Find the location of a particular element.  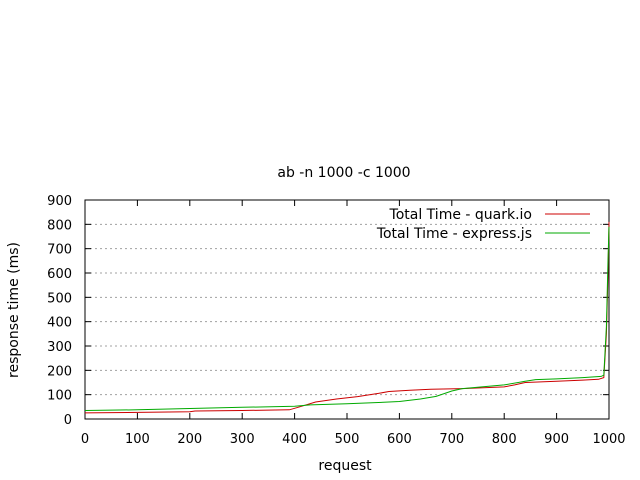

x-tick-label: 600 is located at coordinates (399, 439).